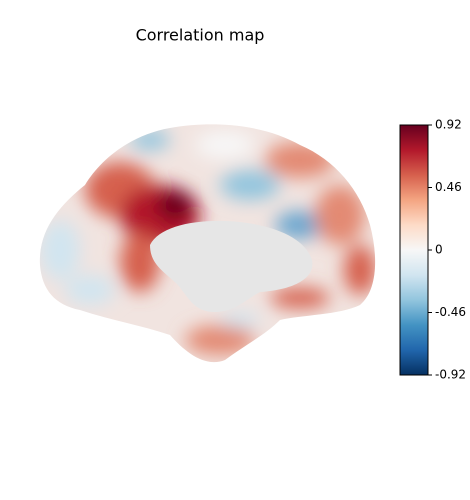 The width and height of the screenshot is (470, 500). Describe the element at coordinates (200, 35) in the screenshot. I see `chart-title: Correlation map` at that location.